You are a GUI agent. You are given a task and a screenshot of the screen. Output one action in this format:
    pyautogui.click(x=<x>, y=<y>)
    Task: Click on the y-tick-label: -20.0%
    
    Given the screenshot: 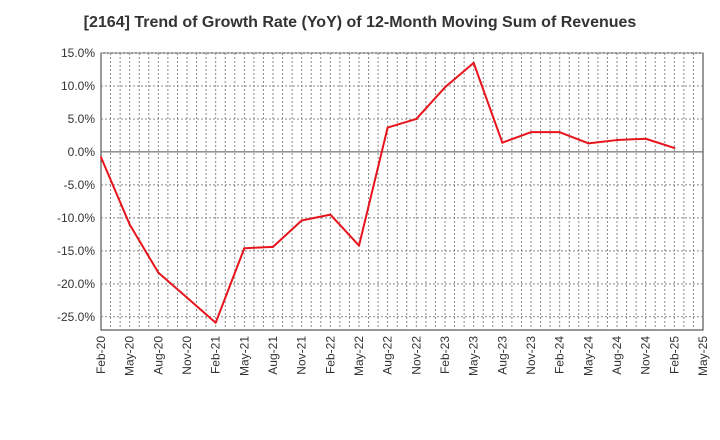 What is the action you would take?
    pyautogui.click(x=76, y=284)
    